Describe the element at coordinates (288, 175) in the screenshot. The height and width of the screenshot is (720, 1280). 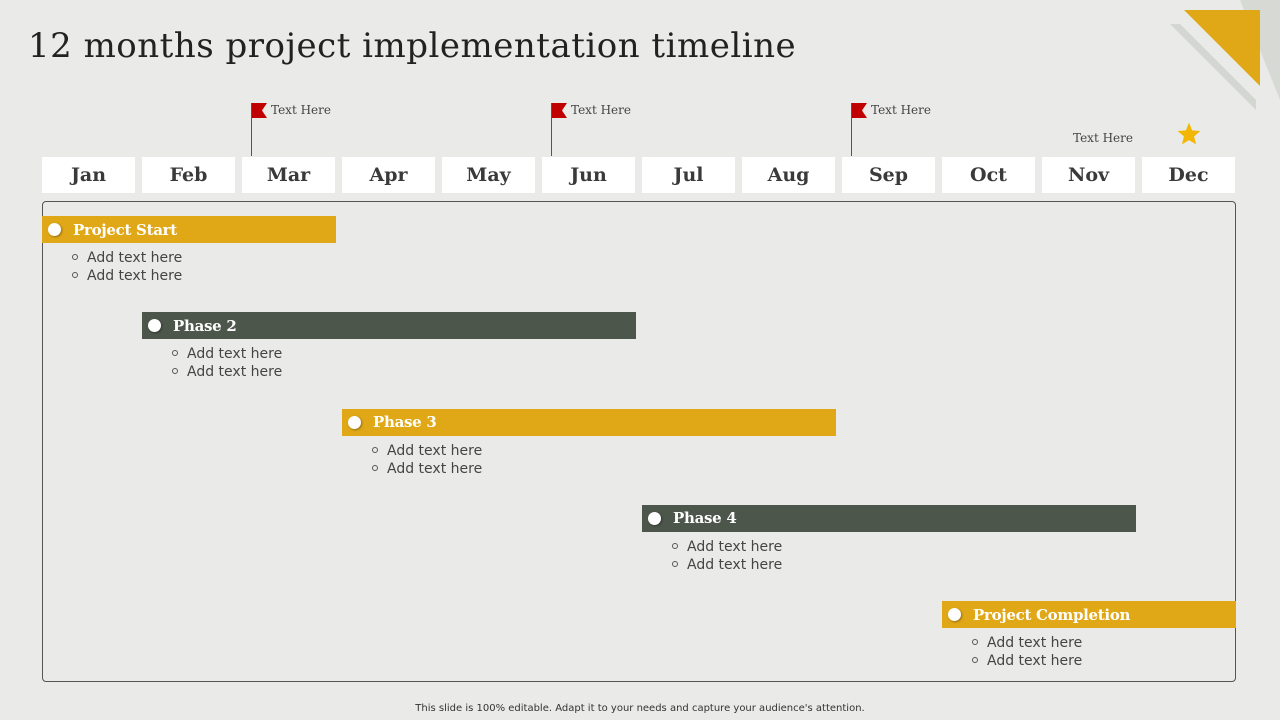
I see `month-mar: Mar` at that location.